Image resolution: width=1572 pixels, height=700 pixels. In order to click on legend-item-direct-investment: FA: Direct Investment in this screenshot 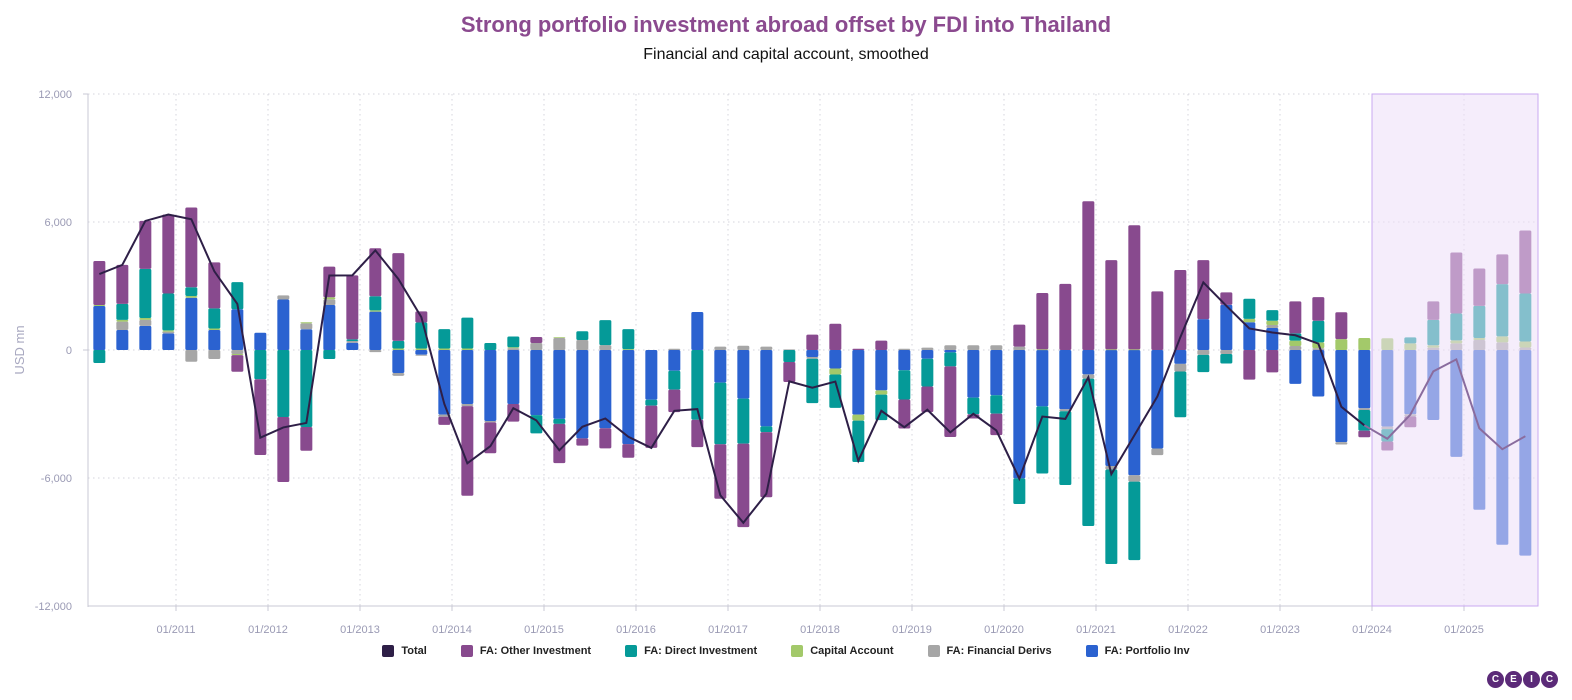, I will do `click(691, 651)`.